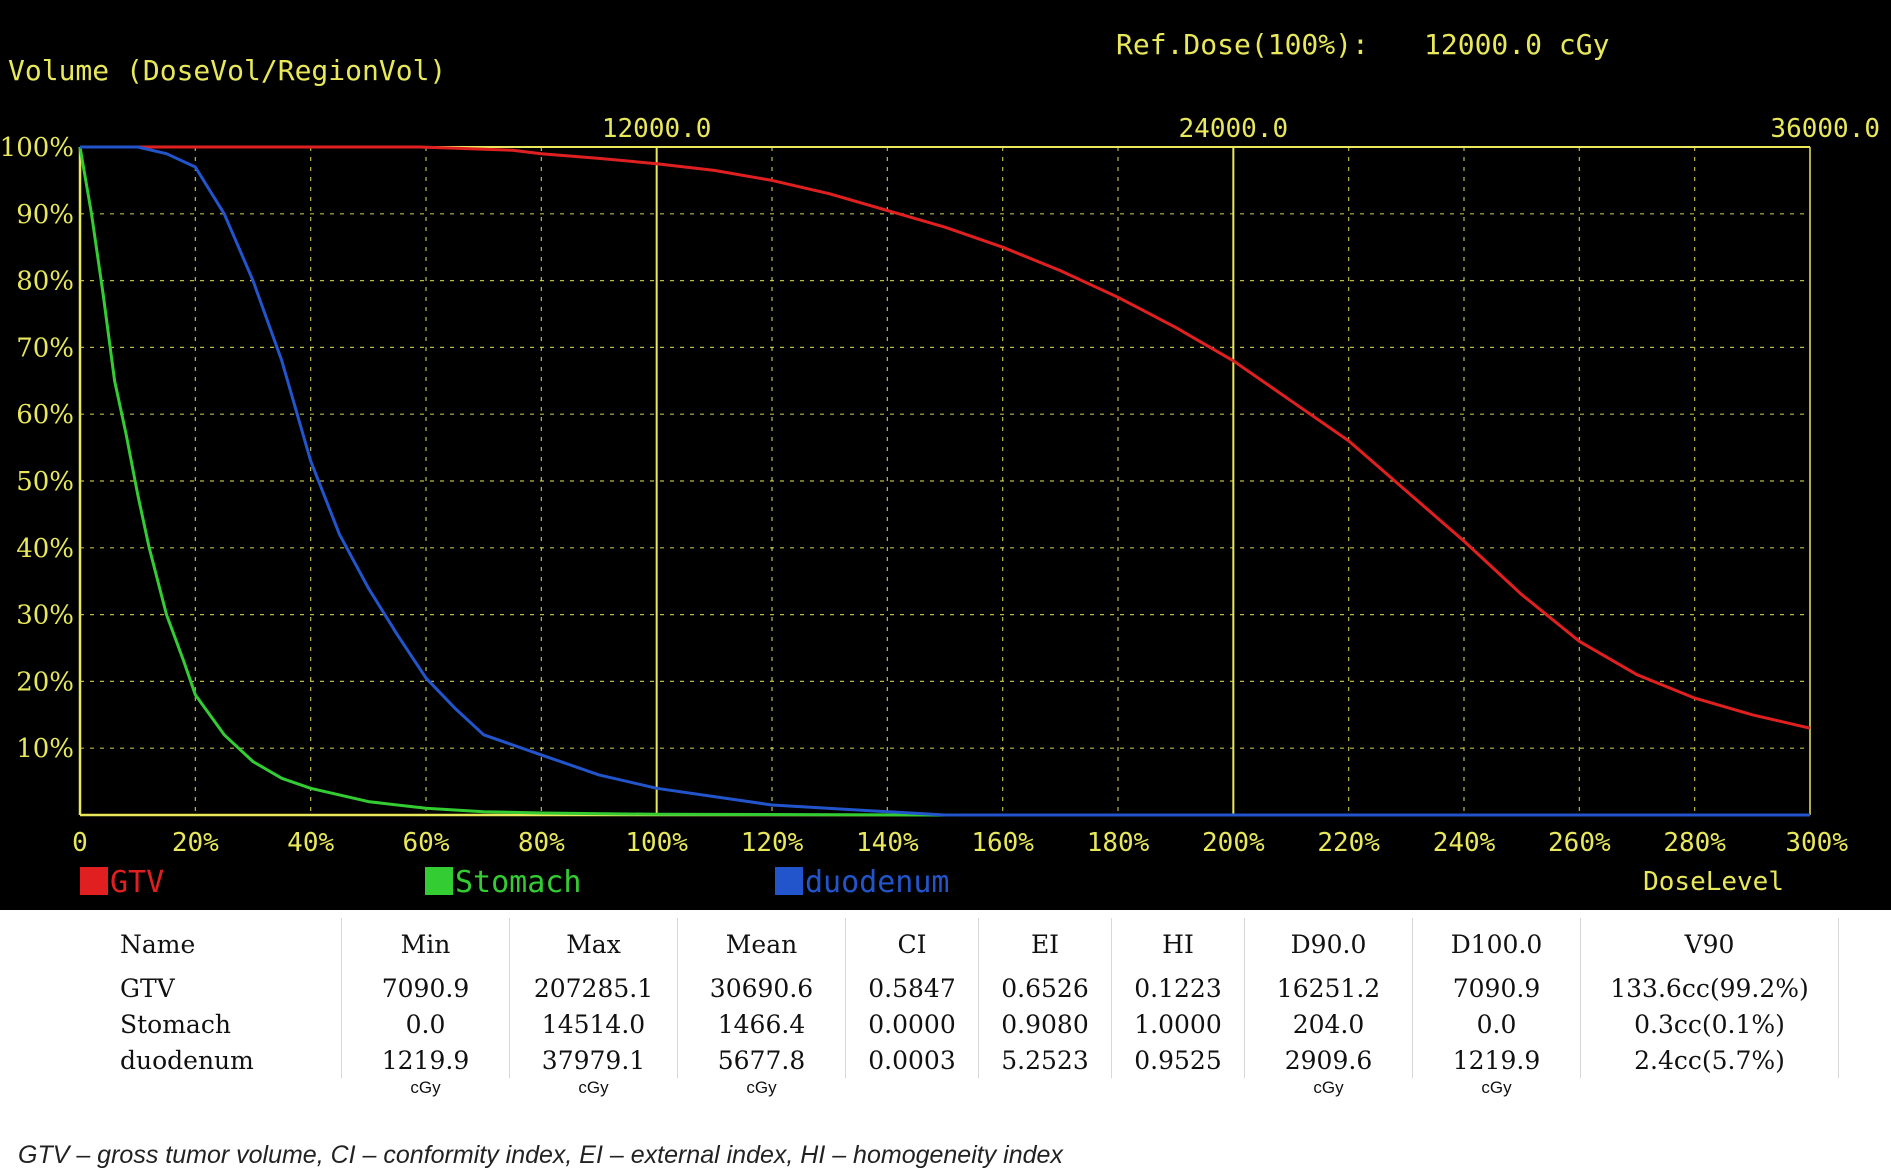  I want to click on table-header-cell: Max, so click(593, 944).